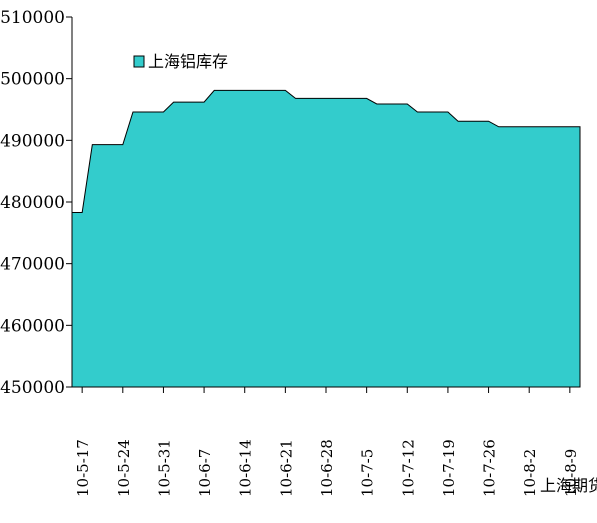 Image resolution: width=597 pixels, height=523 pixels. Describe the element at coordinates (205, 473) in the screenshot. I see `x-tick-label: 10-6-7` at that location.